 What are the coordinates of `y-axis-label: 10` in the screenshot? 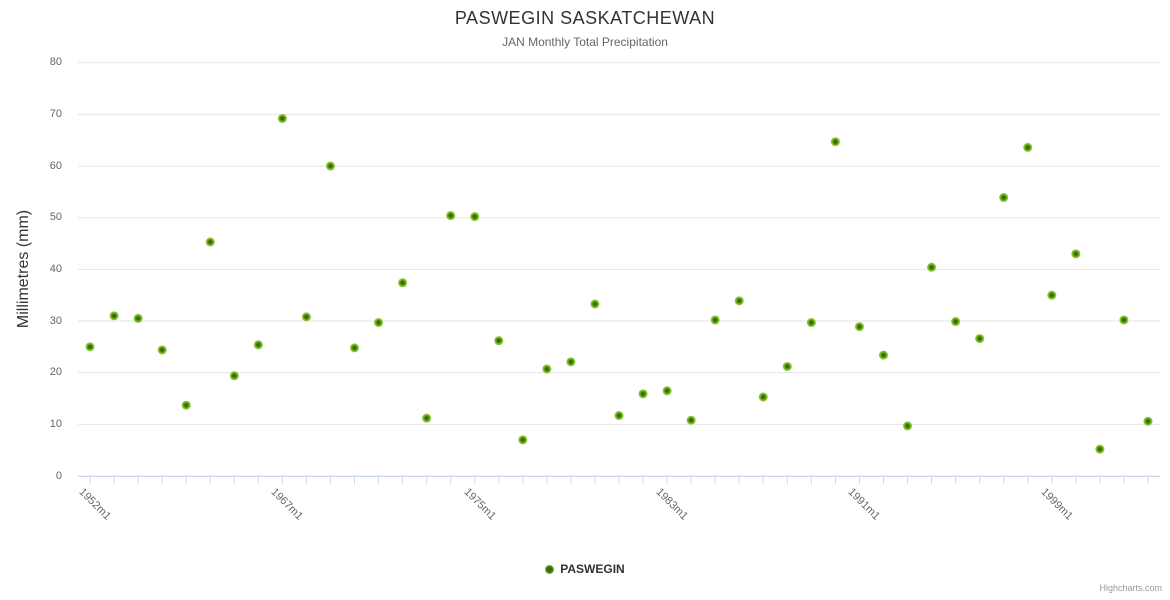 It's located at (55, 423).